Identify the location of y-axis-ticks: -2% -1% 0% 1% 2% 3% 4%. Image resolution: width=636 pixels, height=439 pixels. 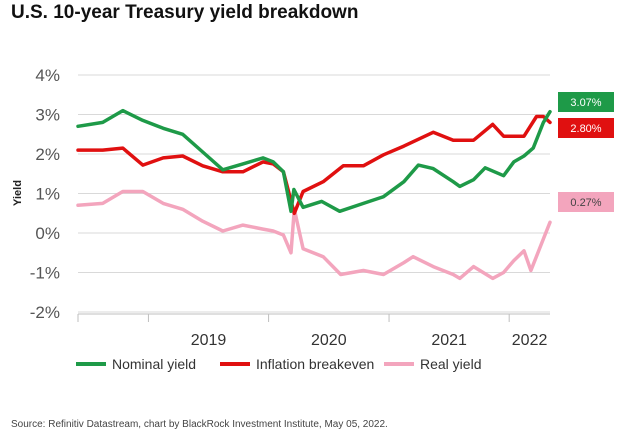
(45, 194).